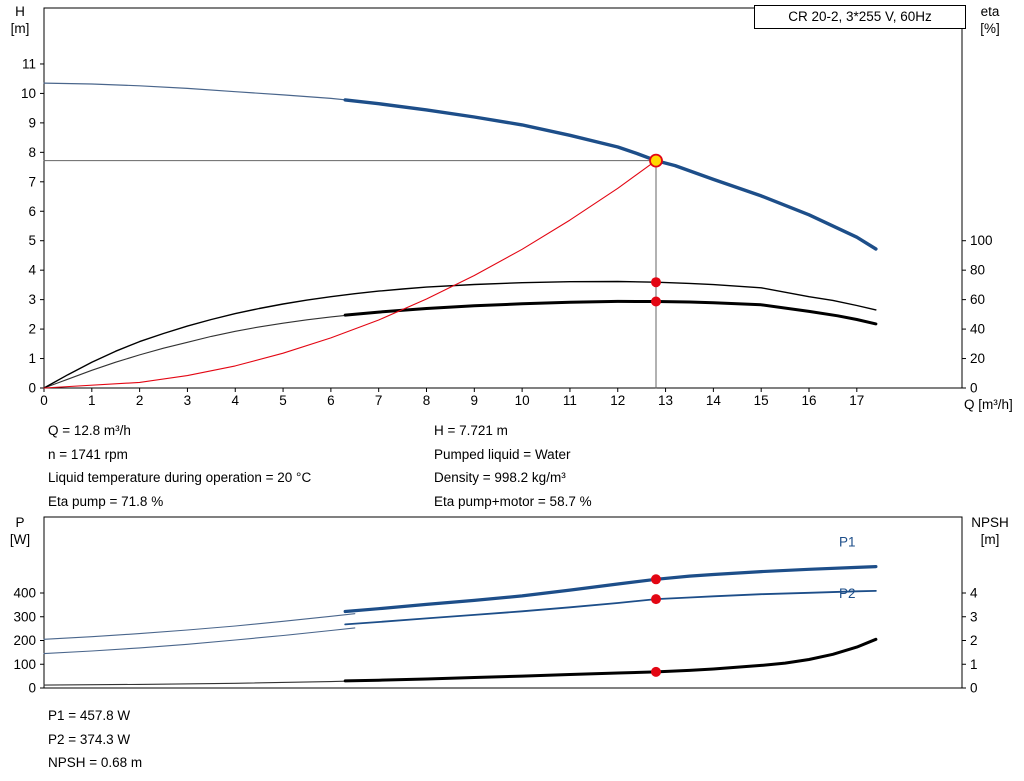  What do you see at coordinates (808, 400) in the screenshot?
I see `x-tick-label: 16` at bounding box center [808, 400].